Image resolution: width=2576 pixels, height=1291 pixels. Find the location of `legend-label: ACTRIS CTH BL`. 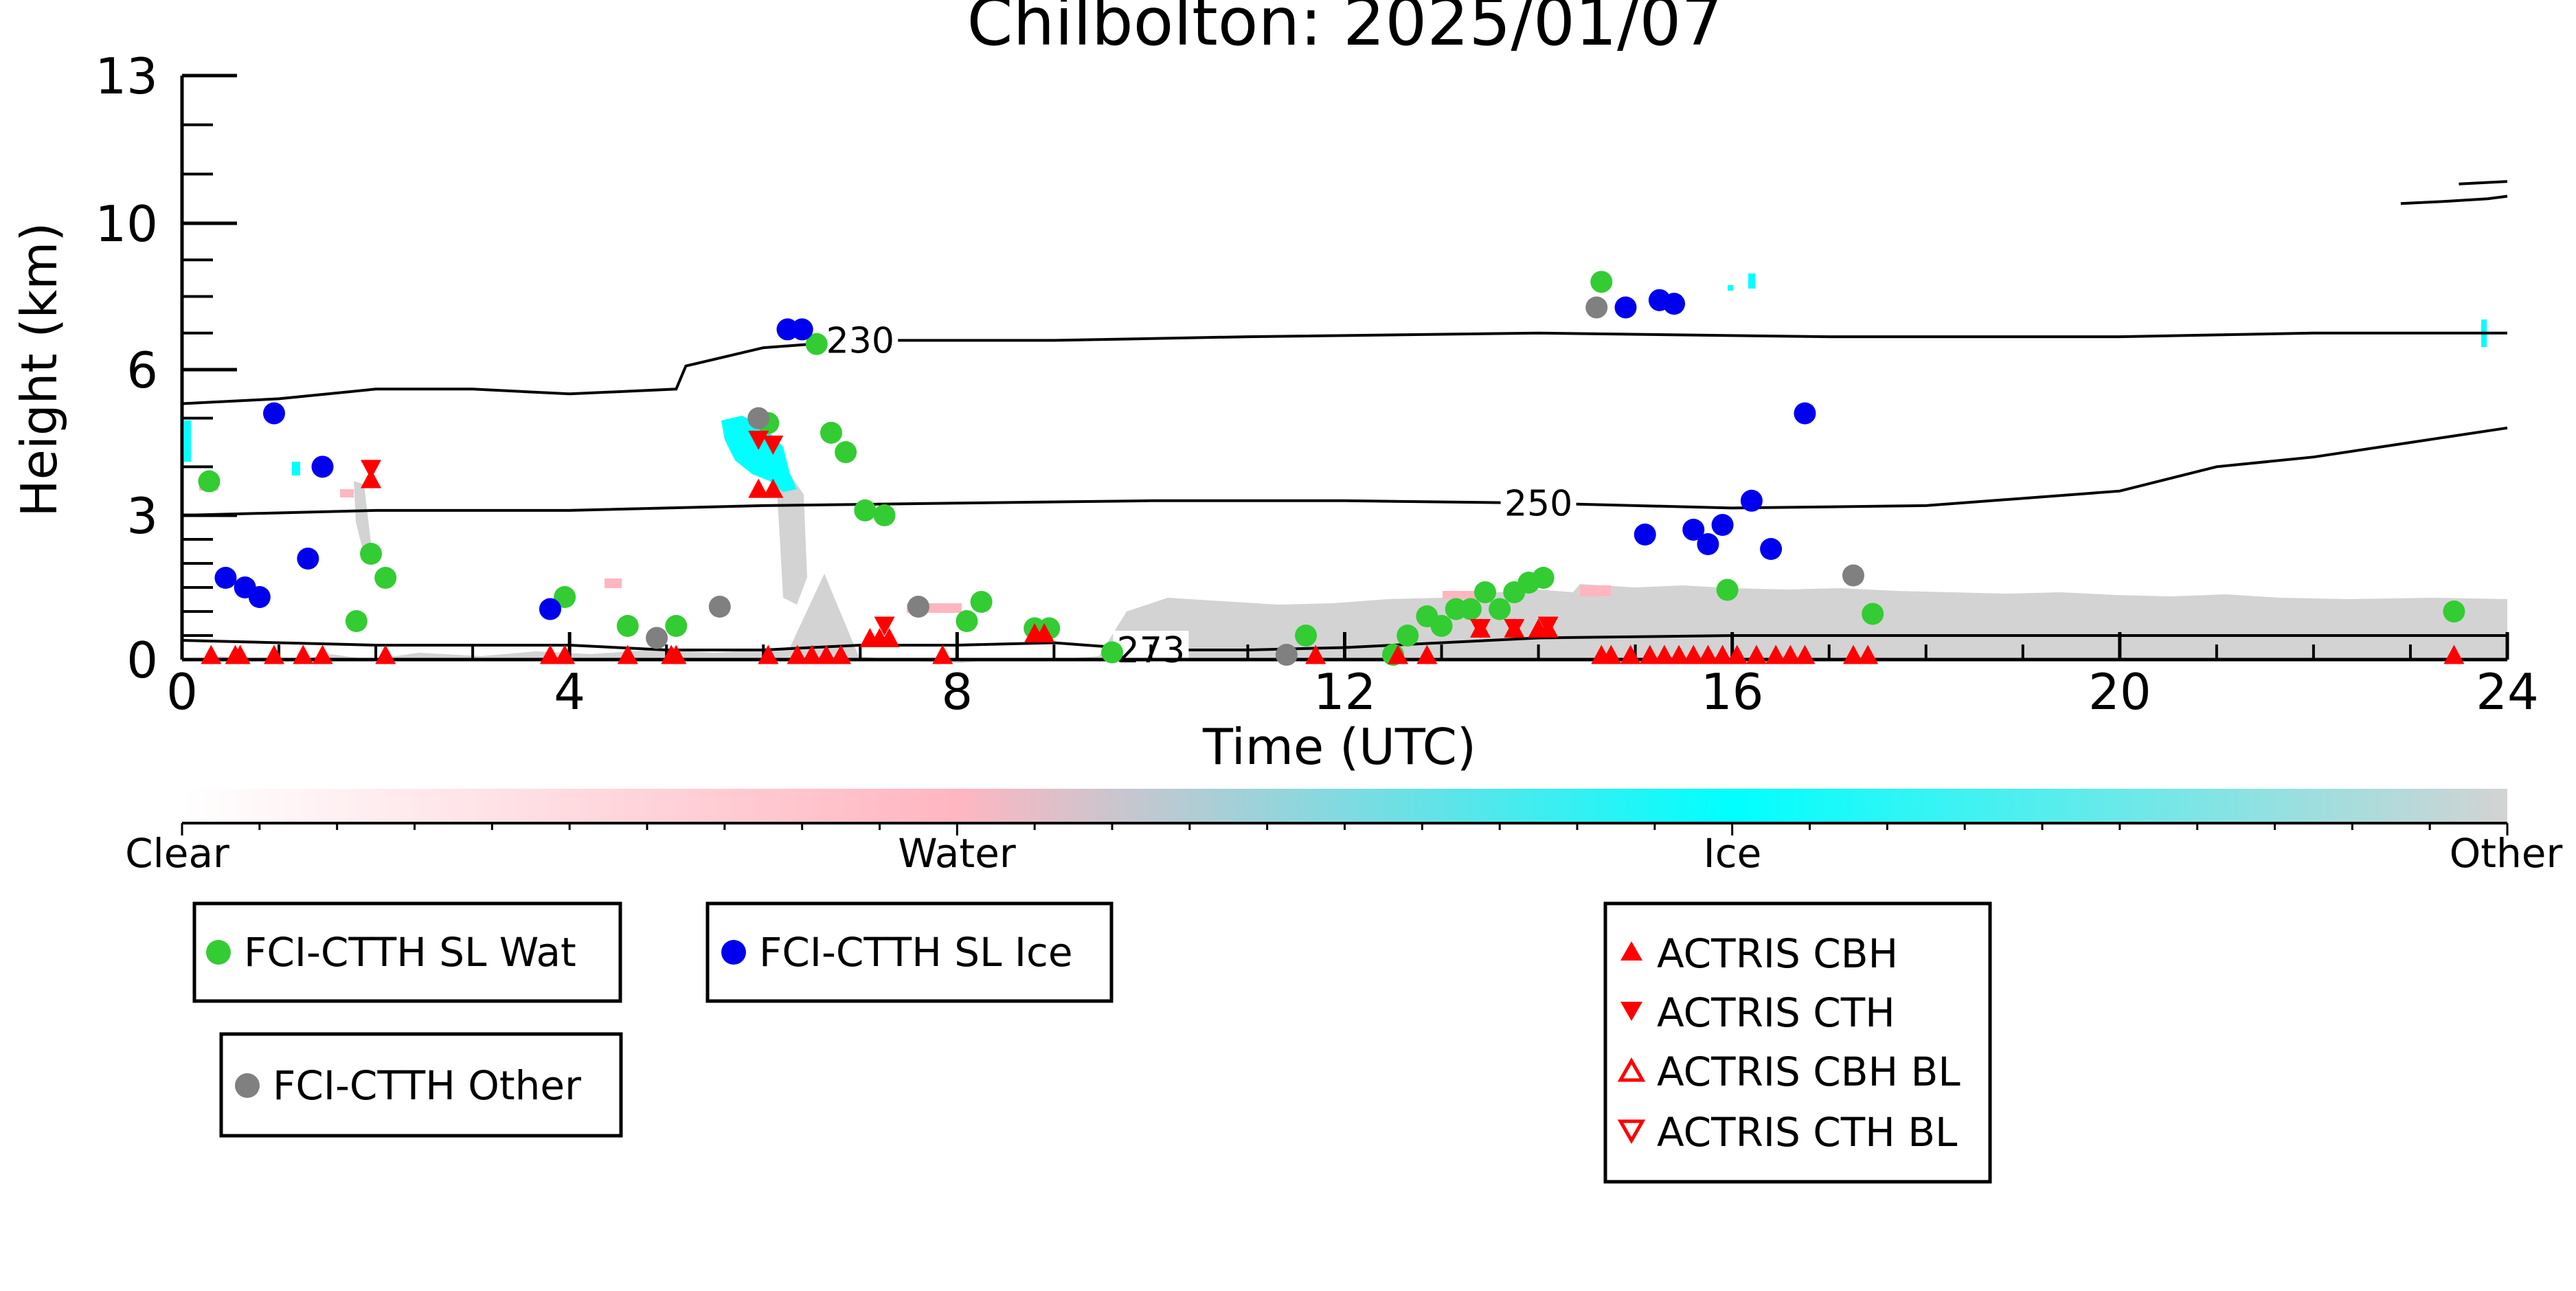

legend-label: ACTRIS CTH BL is located at coordinates (1807, 1132).